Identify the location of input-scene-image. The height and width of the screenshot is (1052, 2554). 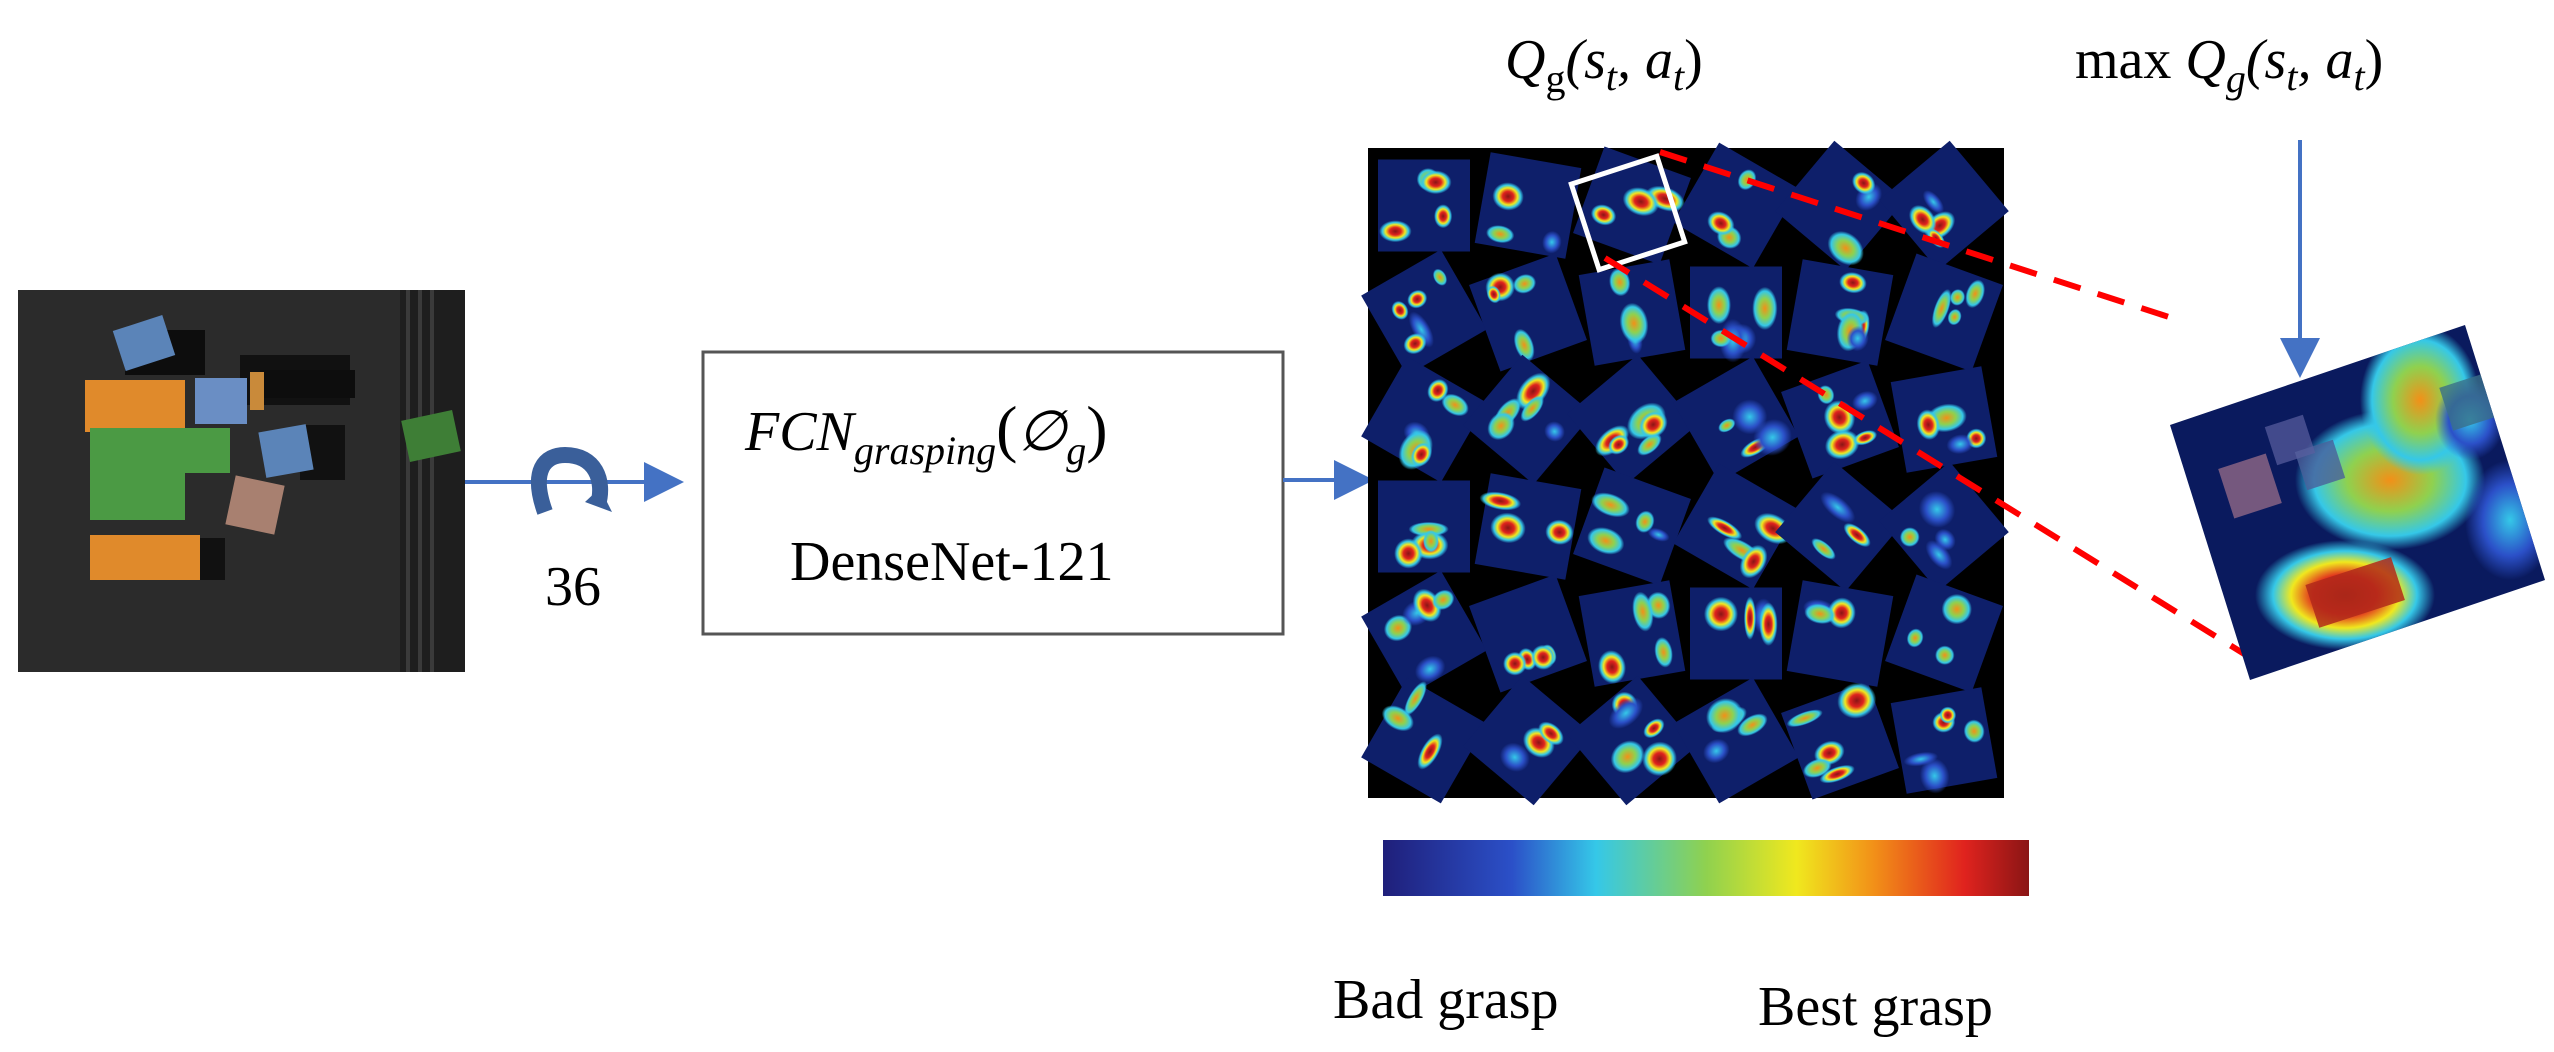
(241, 481).